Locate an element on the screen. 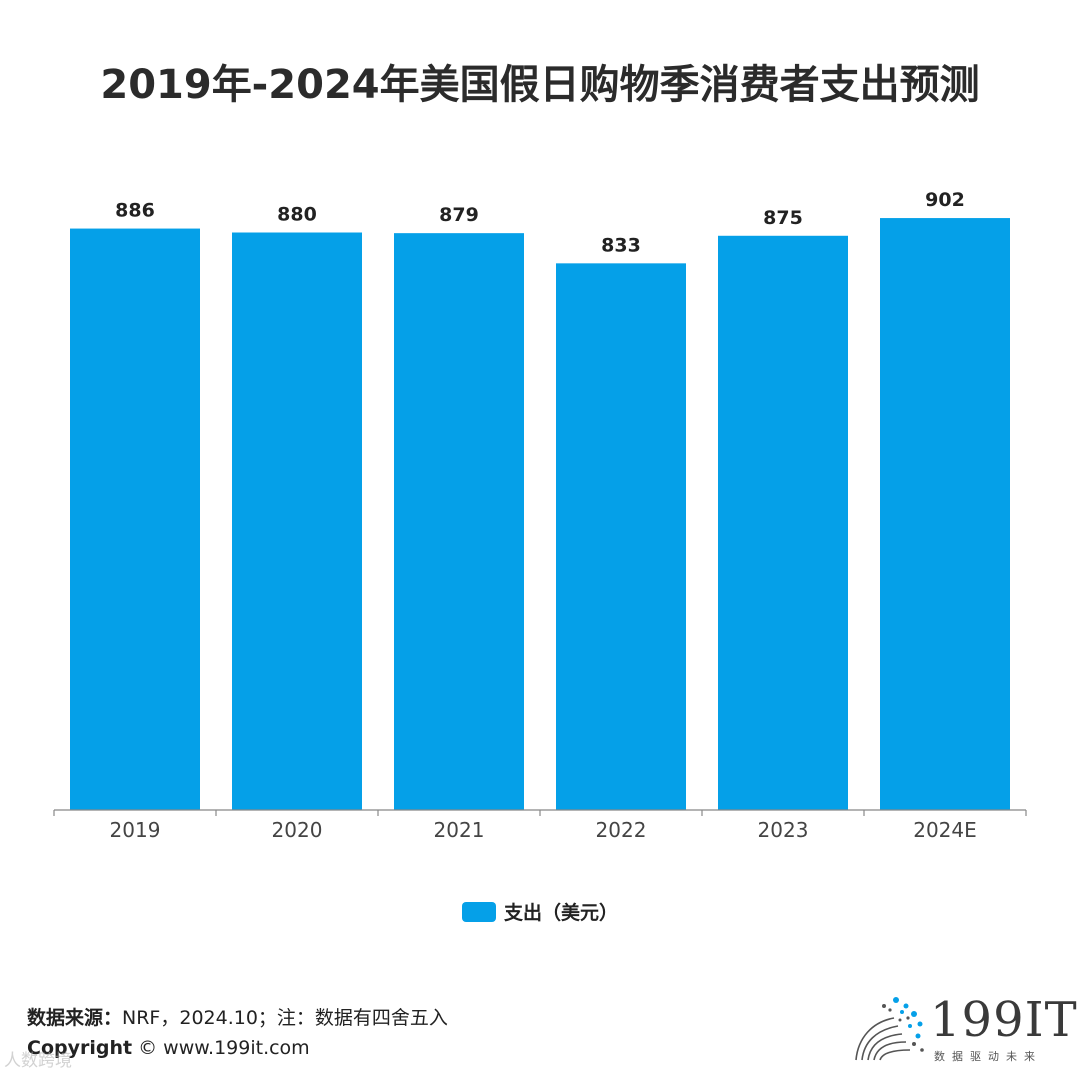 Image resolution: width=1080 pixels, height=1080 pixels. bar-2024E is located at coordinates (945, 514).